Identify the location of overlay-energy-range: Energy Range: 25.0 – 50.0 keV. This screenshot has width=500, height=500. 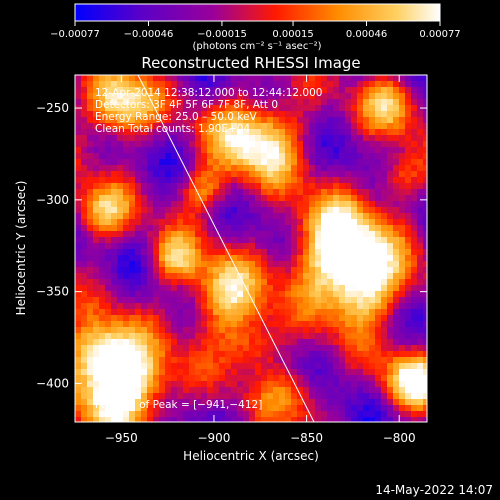
(176, 117).